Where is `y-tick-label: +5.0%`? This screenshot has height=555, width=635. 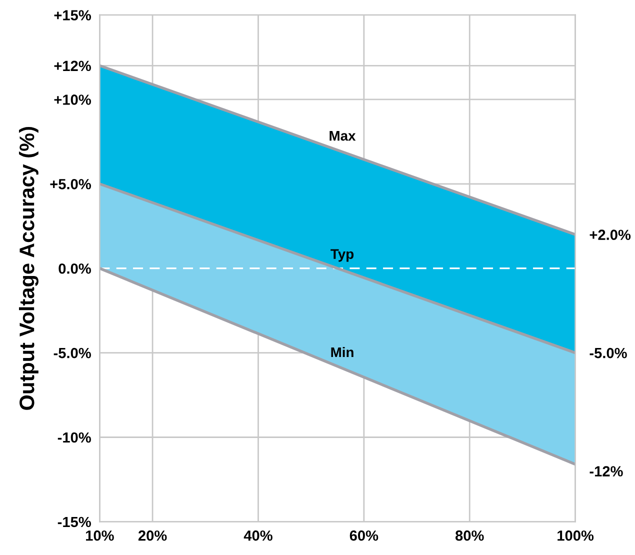
y-tick-label: +5.0% is located at coordinates (70, 184).